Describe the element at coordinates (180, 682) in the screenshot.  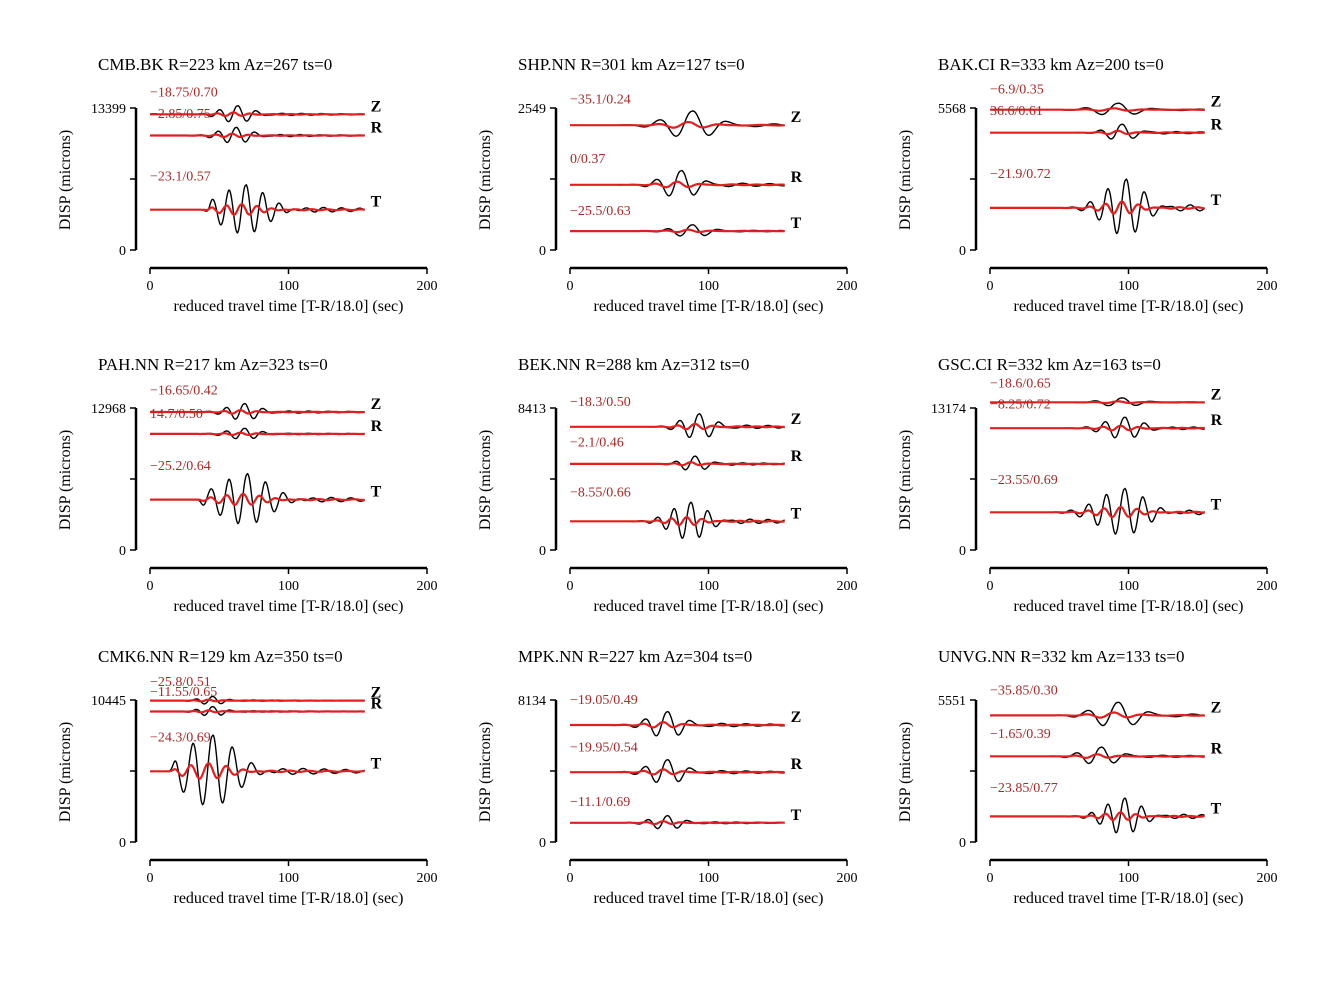
I see `shift-label: −25.8/0.51` at that location.